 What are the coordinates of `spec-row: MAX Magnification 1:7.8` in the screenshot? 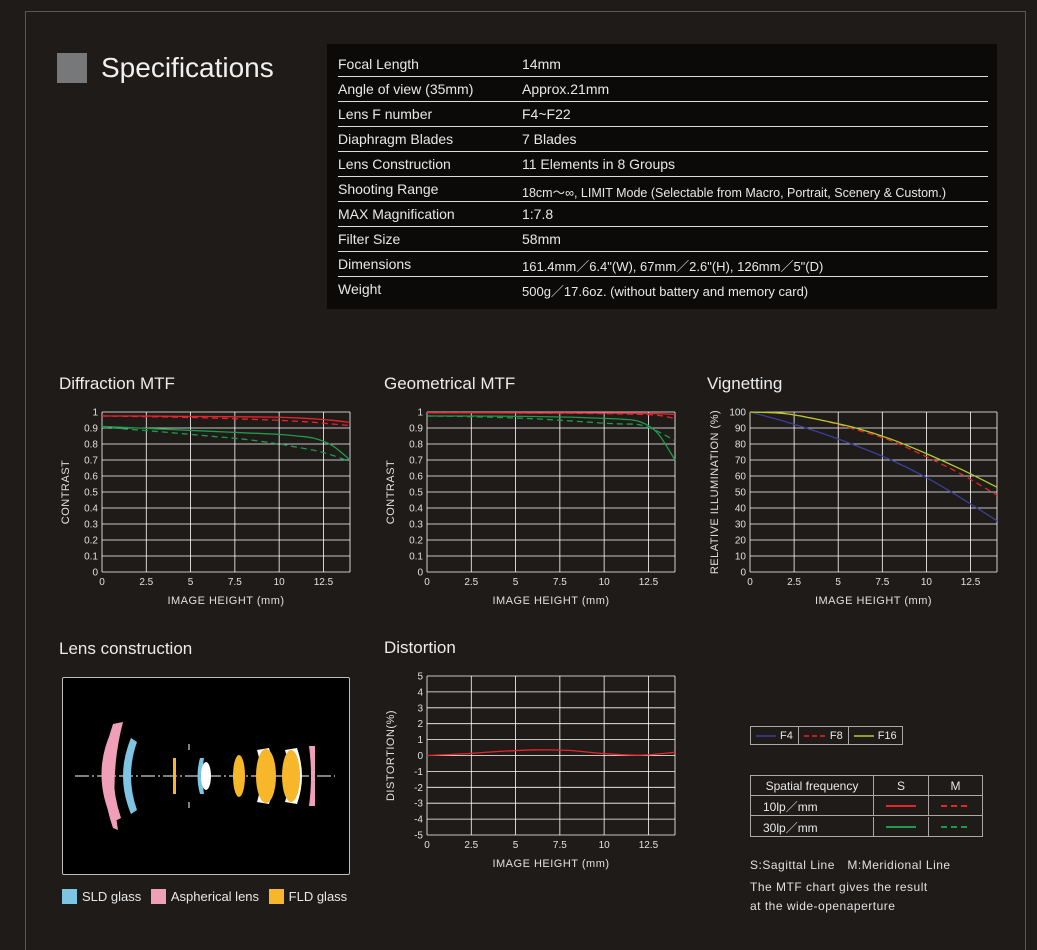 It's located at (663, 214).